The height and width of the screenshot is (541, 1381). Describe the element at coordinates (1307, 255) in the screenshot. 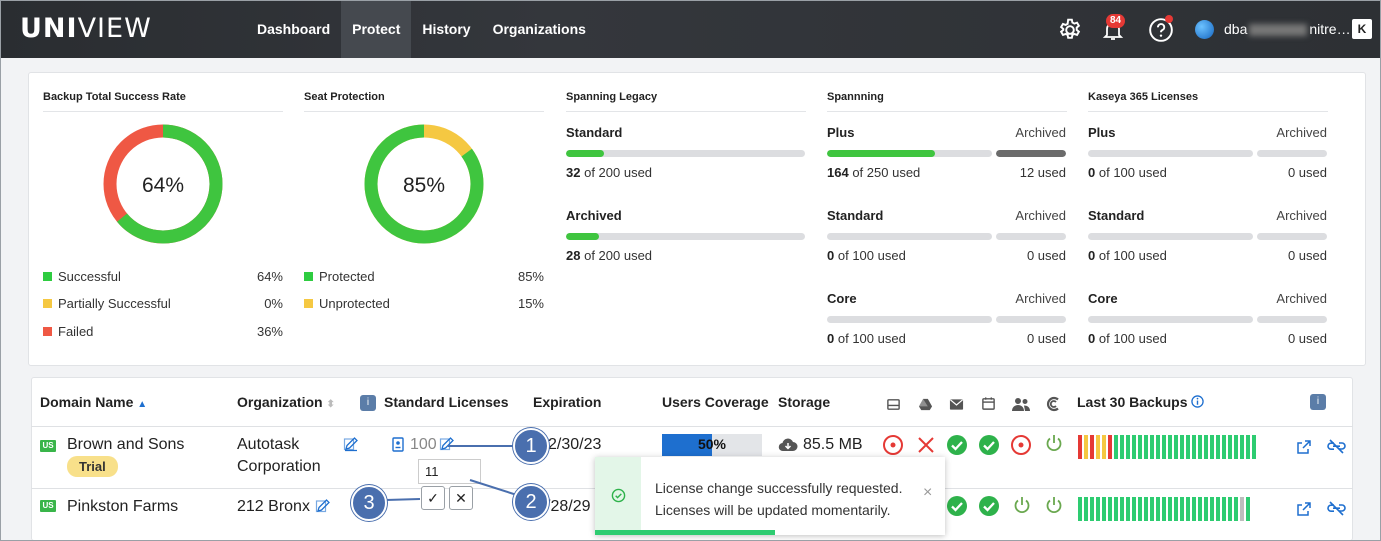

I see `kaseya-standard-archived-used: 0 used` at that location.